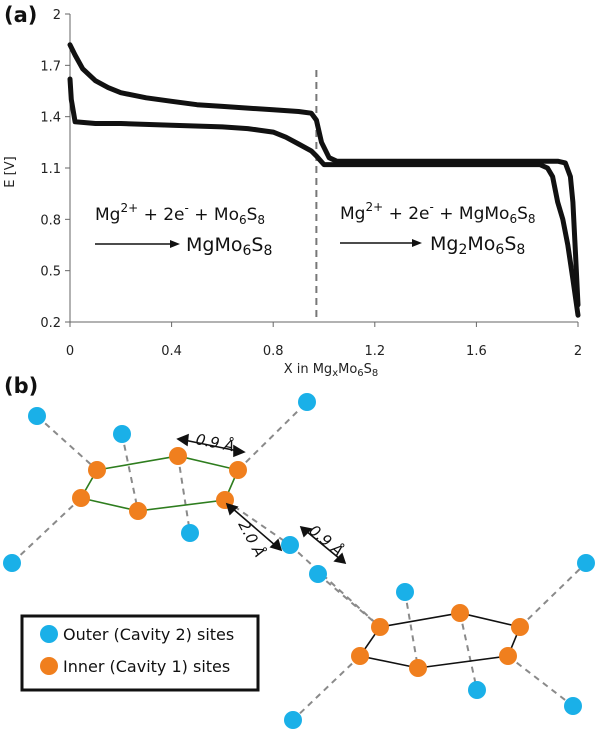  What do you see at coordinates (57, 15) in the screenshot?
I see `y-tick-label: 2` at bounding box center [57, 15].